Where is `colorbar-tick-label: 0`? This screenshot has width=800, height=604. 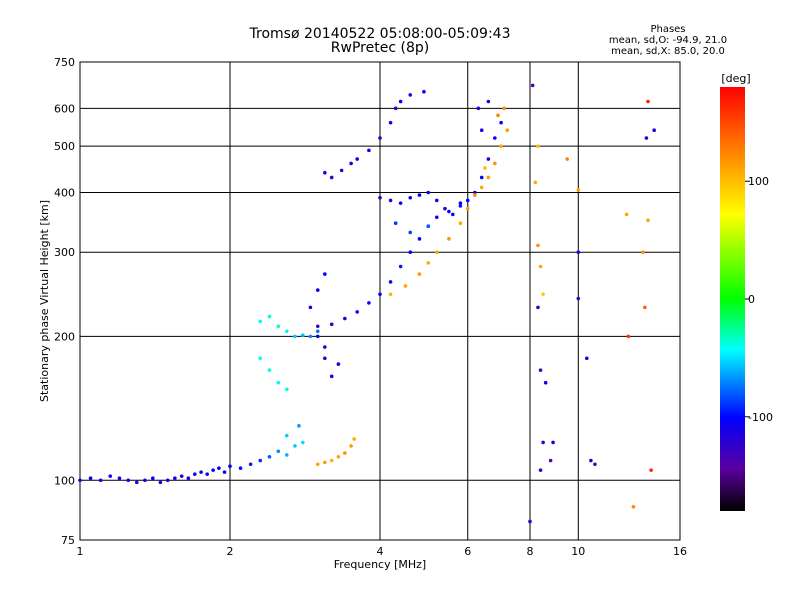 colorbar-tick-label: 0 is located at coordinates (751, 299).